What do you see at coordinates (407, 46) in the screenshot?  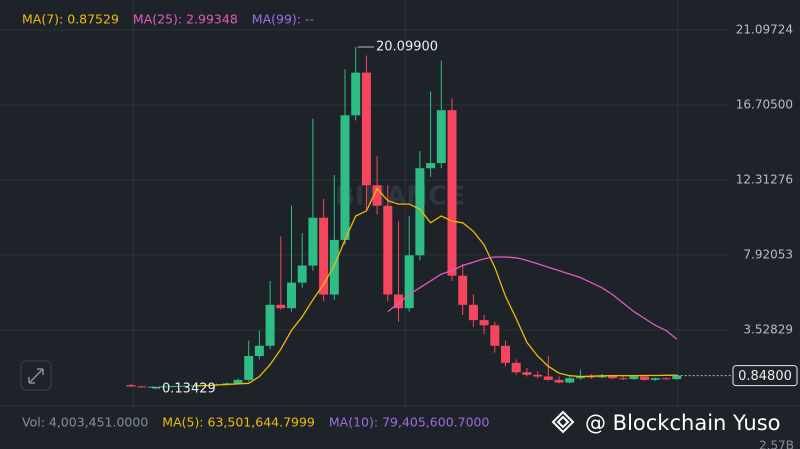 I see `high-label: 20.09900` at bounding box center [407, 46].